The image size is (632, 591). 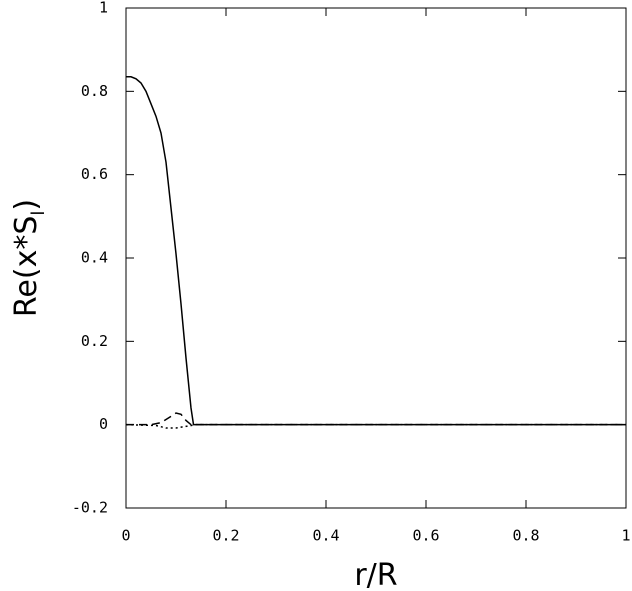 What do you see at coordinates (94, 174) in the screenshot?
I see `y-tick-label: 0.6` at bounding box center [94, 174].